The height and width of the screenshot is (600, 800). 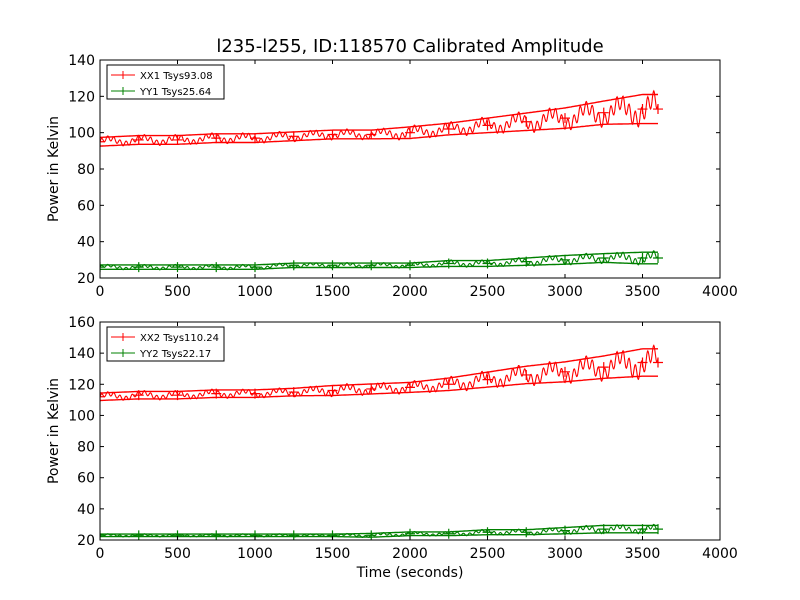 I want to click on bottom-x-tick-label: 3000, so click(x=565, y=554).